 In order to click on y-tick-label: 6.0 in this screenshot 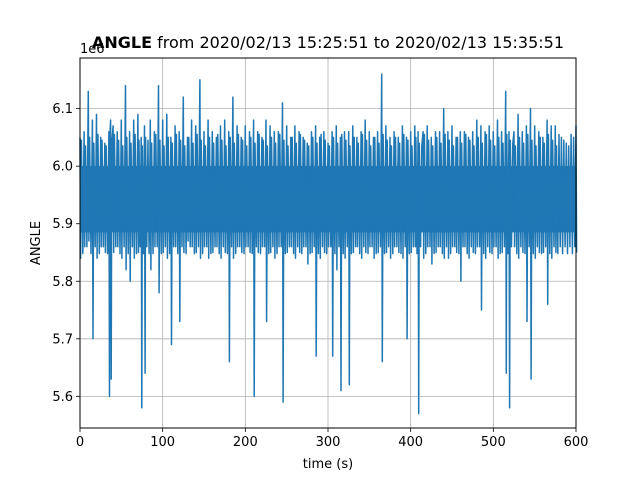, I will do `click(62, 167)`.